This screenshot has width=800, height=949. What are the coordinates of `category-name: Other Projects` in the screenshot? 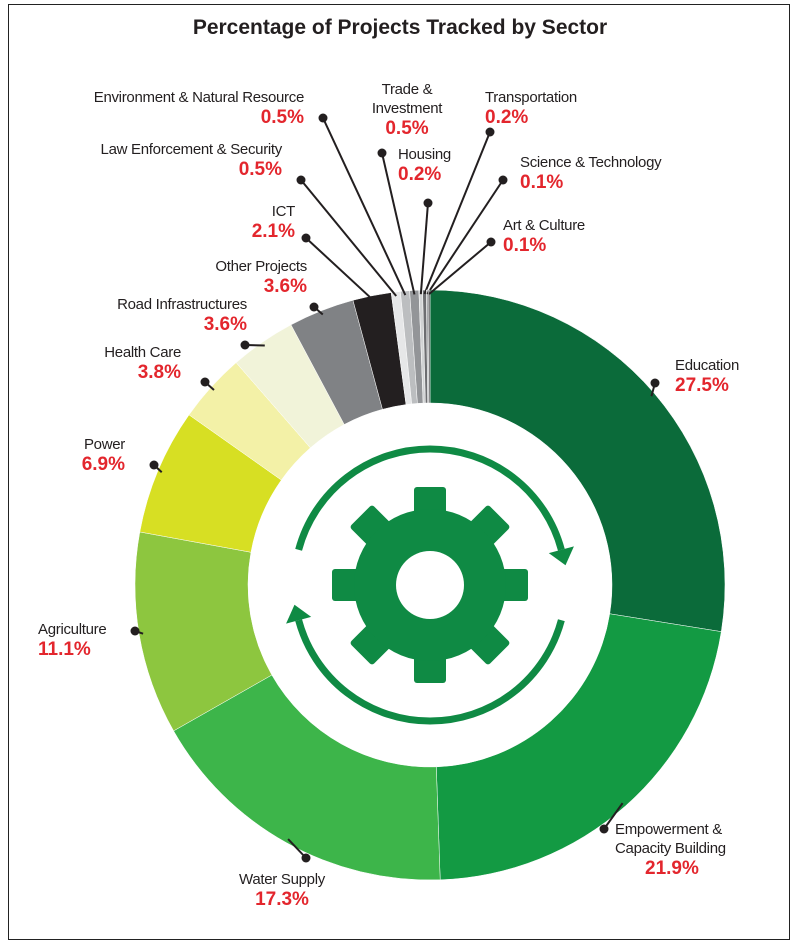 It's located at (261, 266).